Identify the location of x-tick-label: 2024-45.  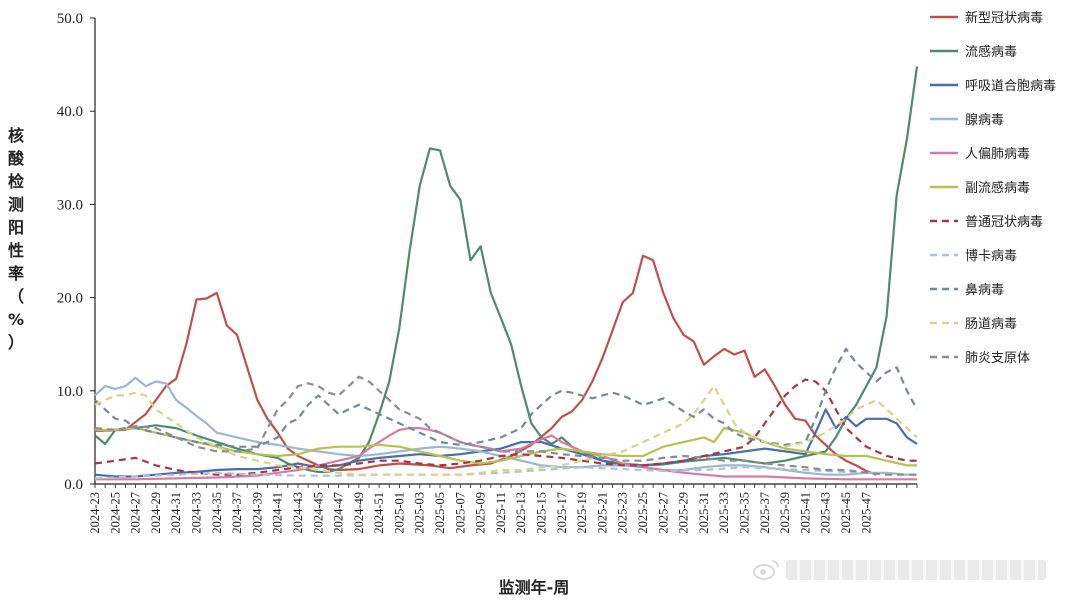
(318, 513).